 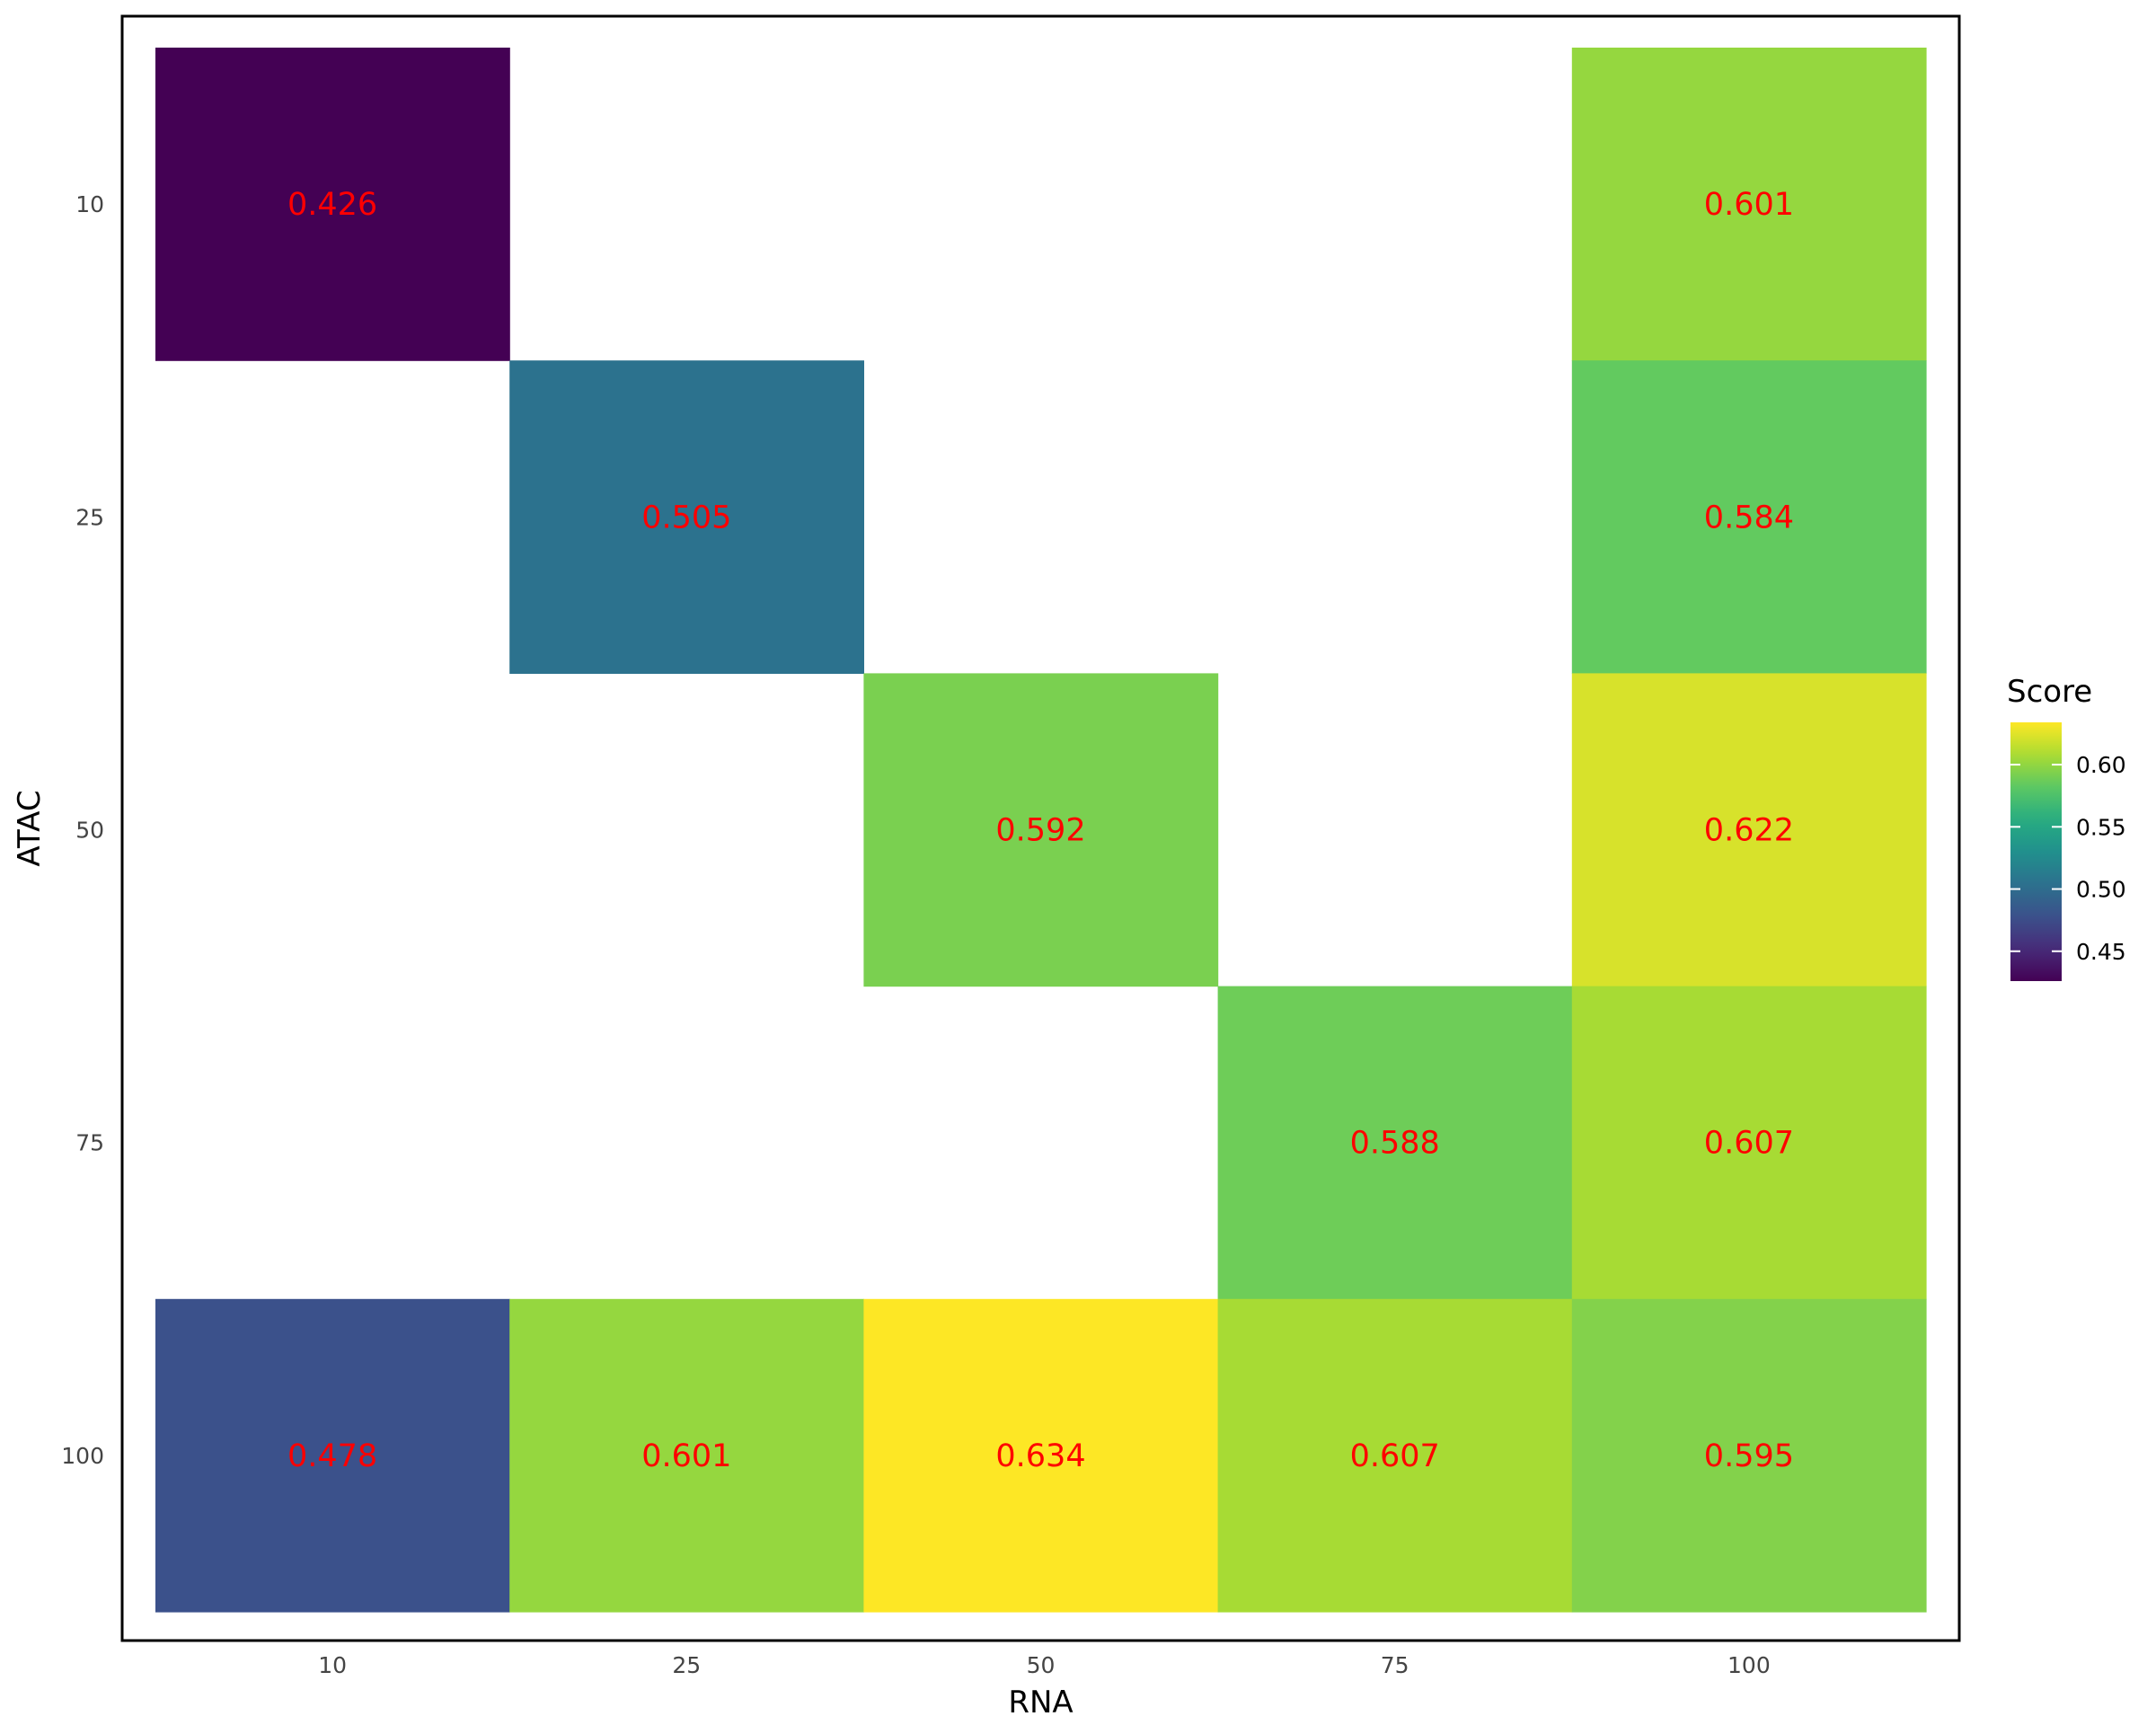 I want to click on y-tick-label: 10, so click(x=89, y=204).